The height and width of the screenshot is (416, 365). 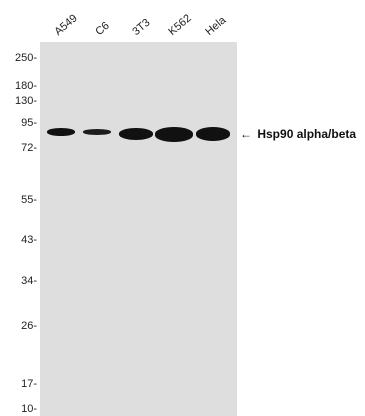 What do you see at coordinates (25, 86) in the screenshot?
I see `marker-180: 180-` at bounding box center [25, 86].